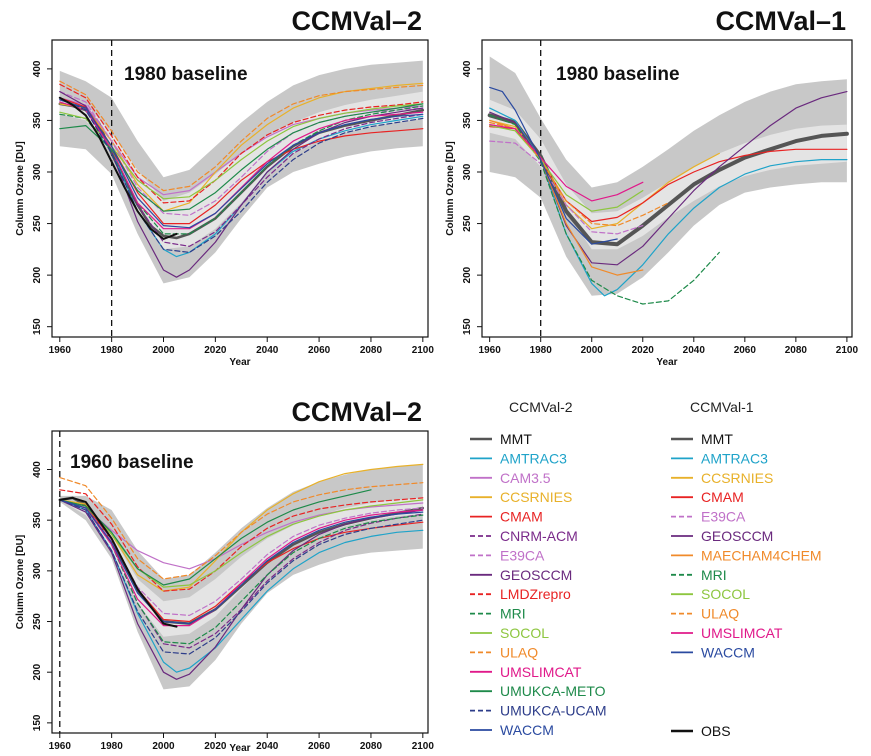 Image resolution: width=871 pixels, height=756 pixels. I want to click on series-line-ulaq, so click(241, 136).